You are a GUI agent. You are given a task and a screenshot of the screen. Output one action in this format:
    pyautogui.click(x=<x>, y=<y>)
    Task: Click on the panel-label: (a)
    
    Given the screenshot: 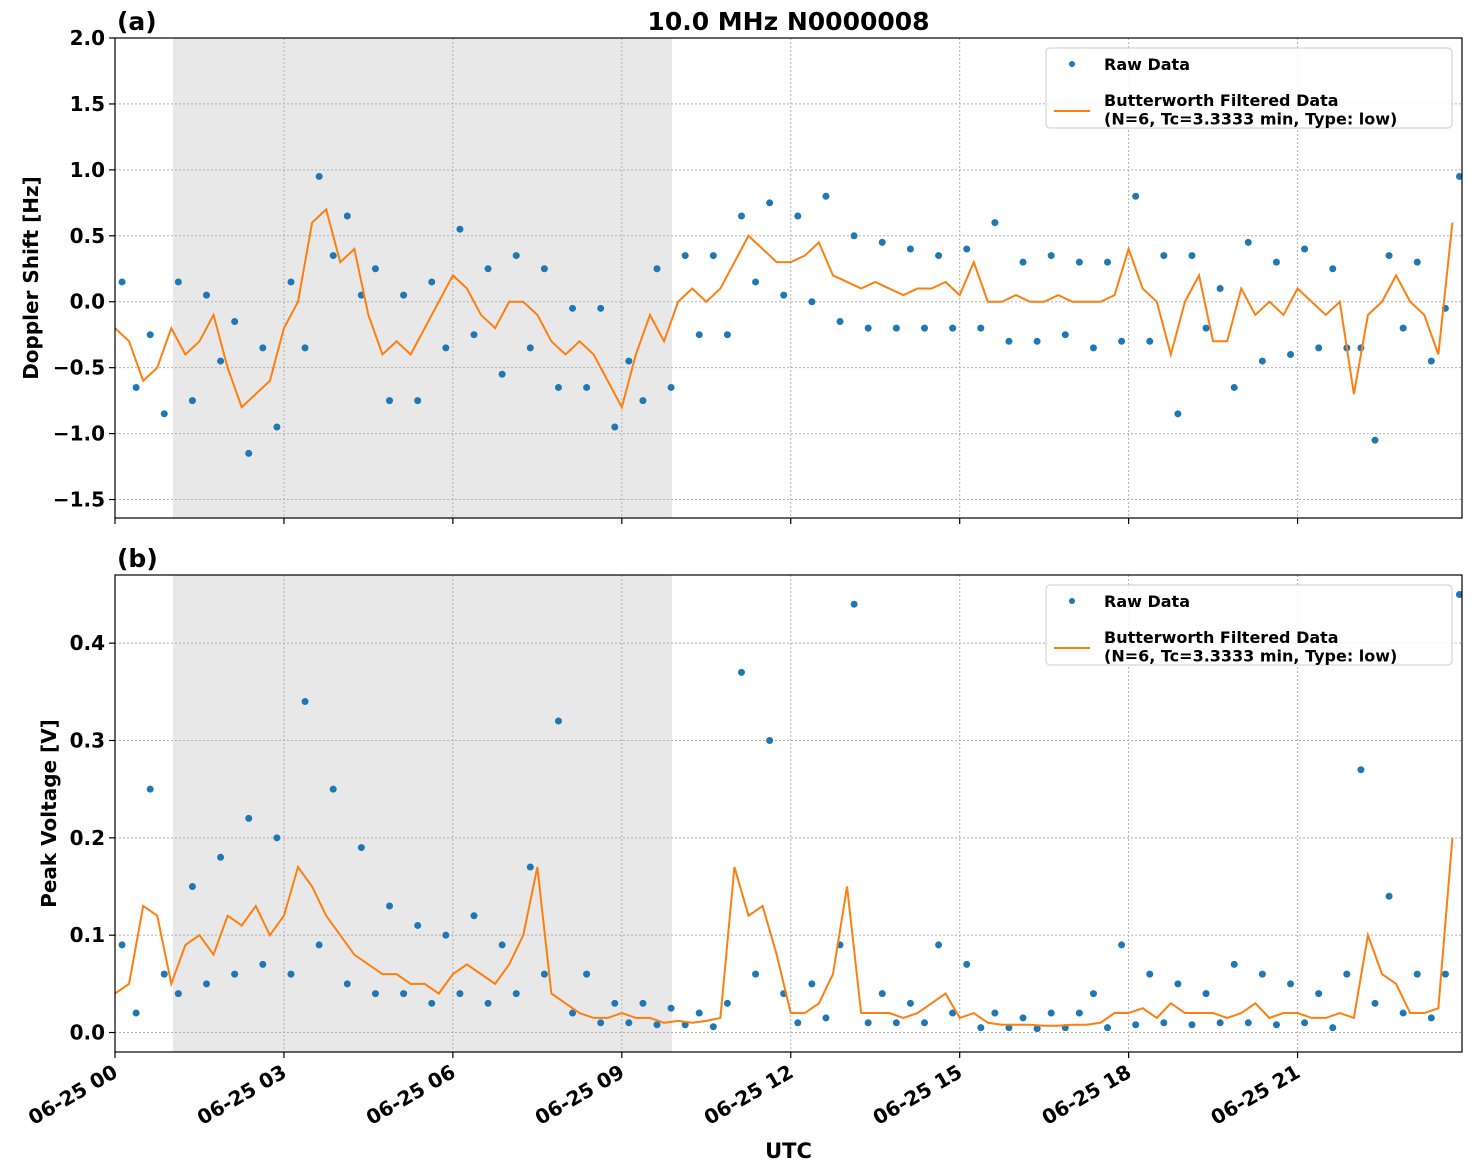 What is the action you would take?
    pyautogui.click(x=137, y=21)
    